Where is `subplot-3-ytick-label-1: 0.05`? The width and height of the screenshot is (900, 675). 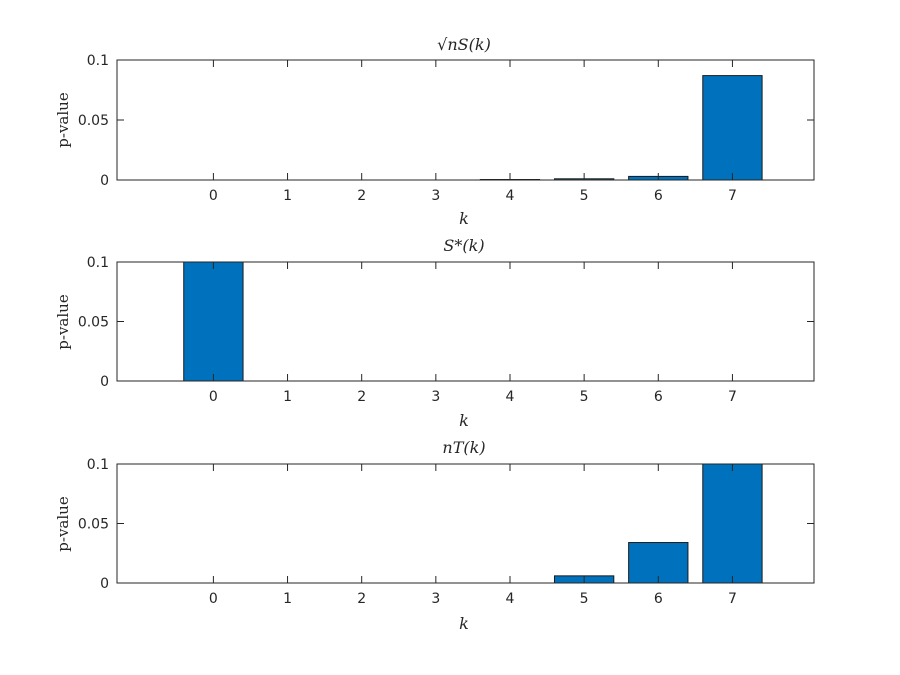 subplot-3-ytick-label-1: 0.05 is located at coordinates (93, 525).